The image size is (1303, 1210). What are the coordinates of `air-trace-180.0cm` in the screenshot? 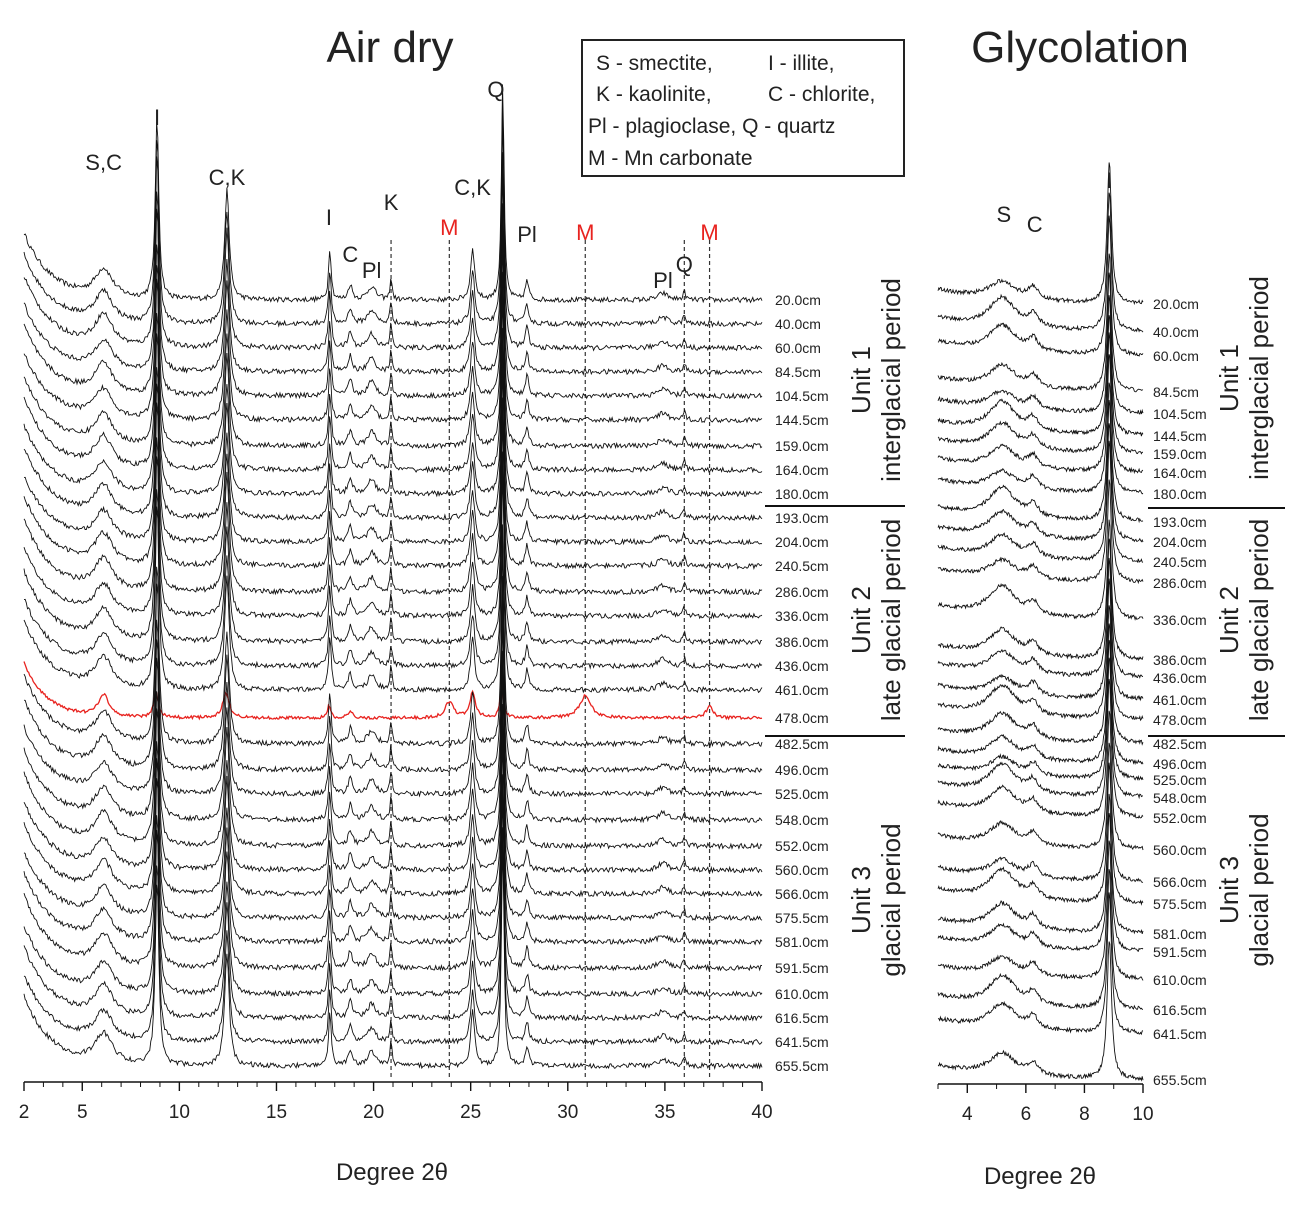 It's located at (393, 384).